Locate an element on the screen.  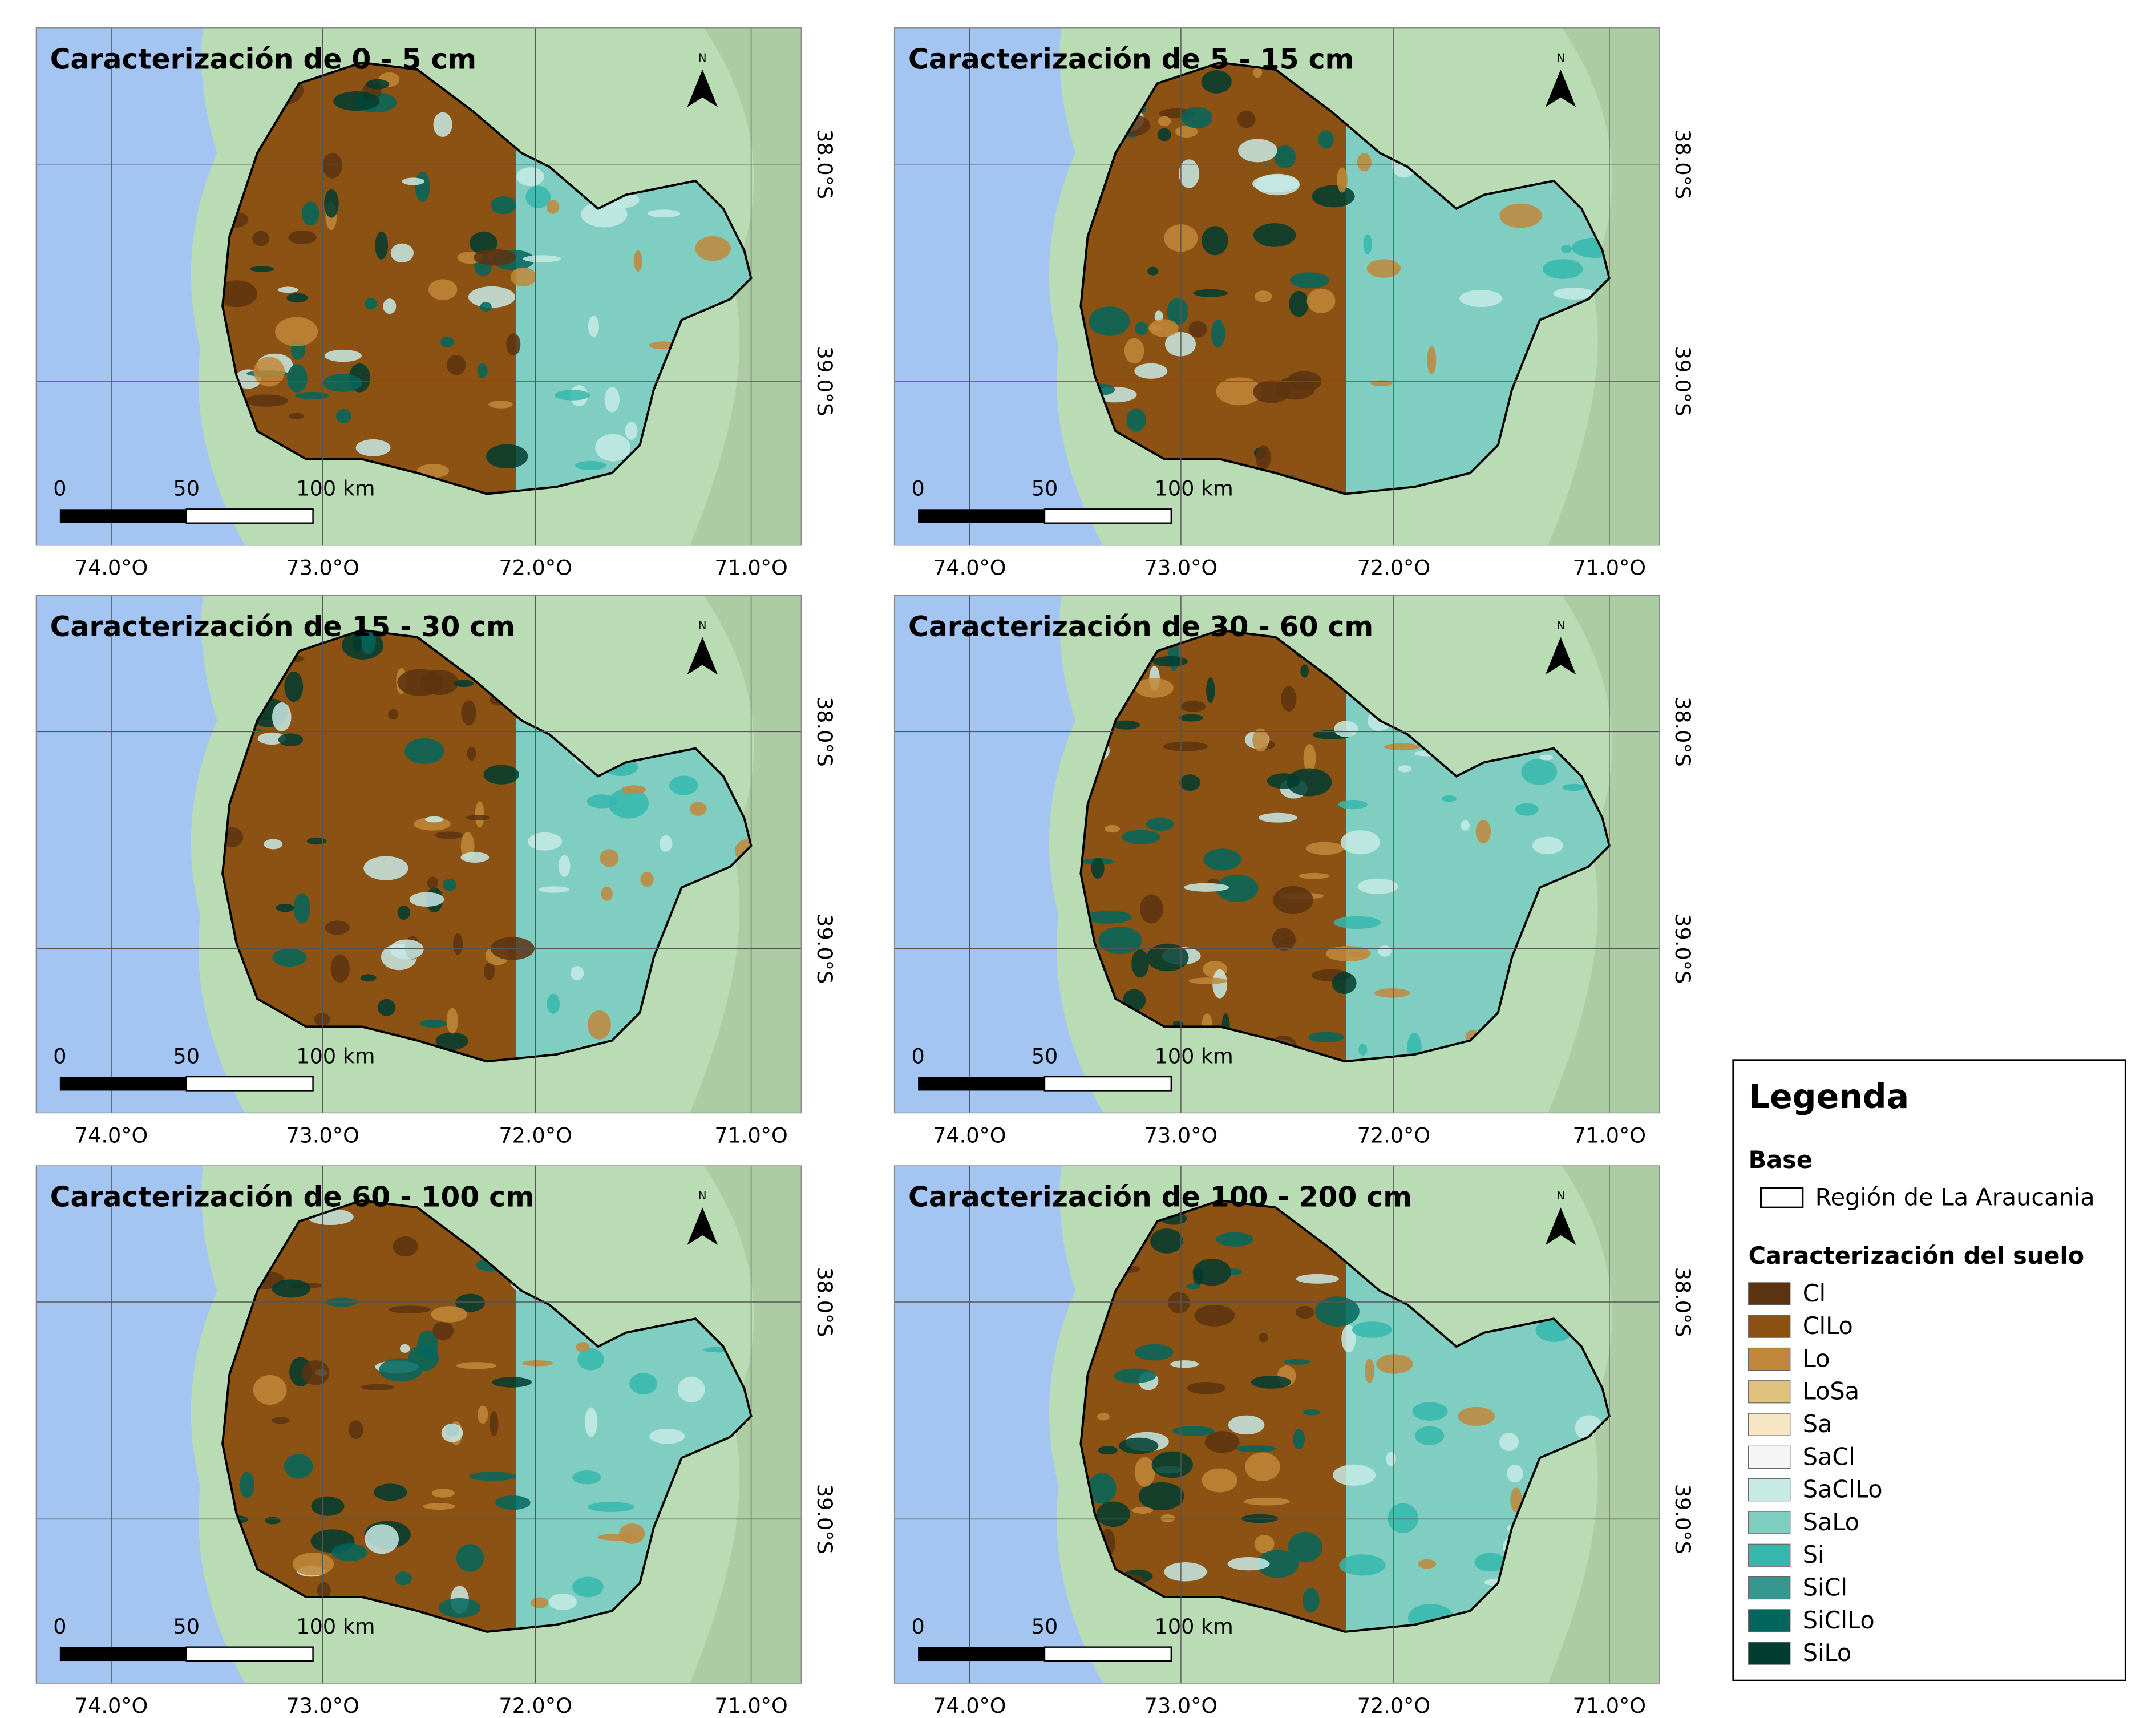
mountains is located at coordinates (746, 1425).